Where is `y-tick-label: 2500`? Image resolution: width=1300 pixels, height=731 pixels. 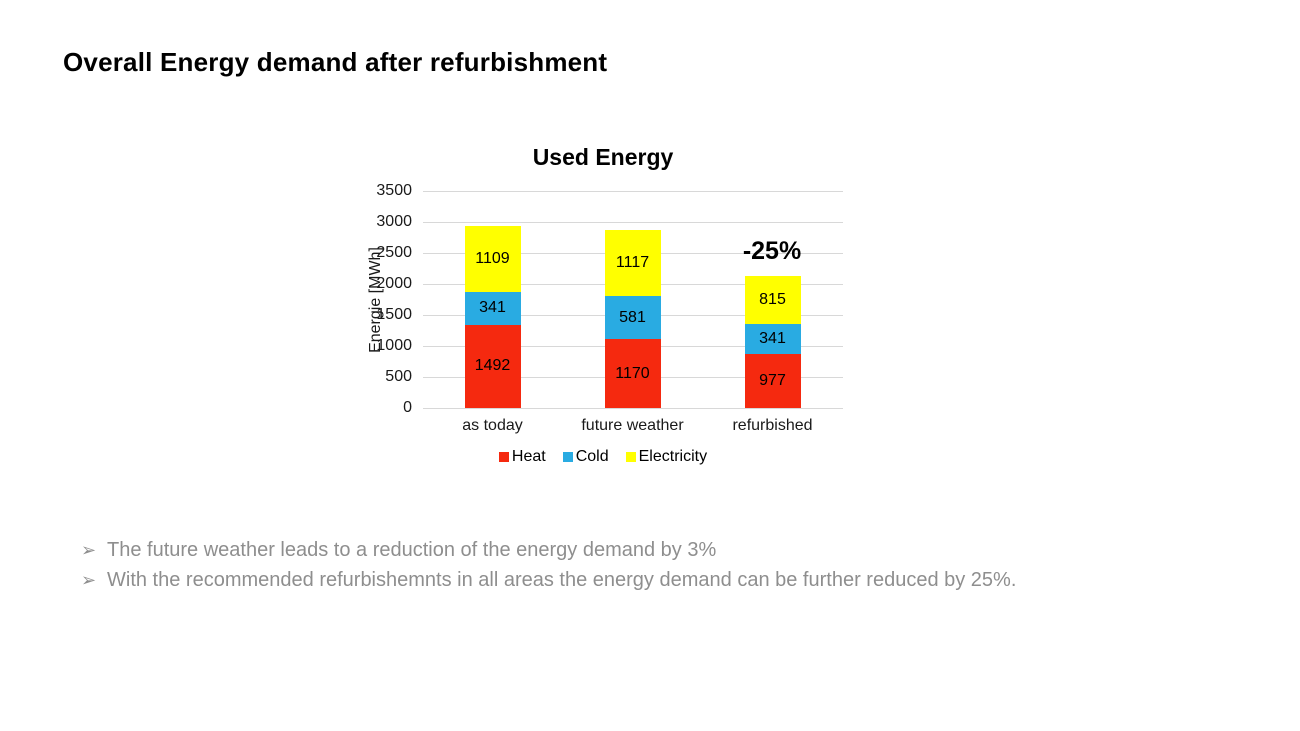 y-tick-label: 2500 is located at coordinates (394, 252).